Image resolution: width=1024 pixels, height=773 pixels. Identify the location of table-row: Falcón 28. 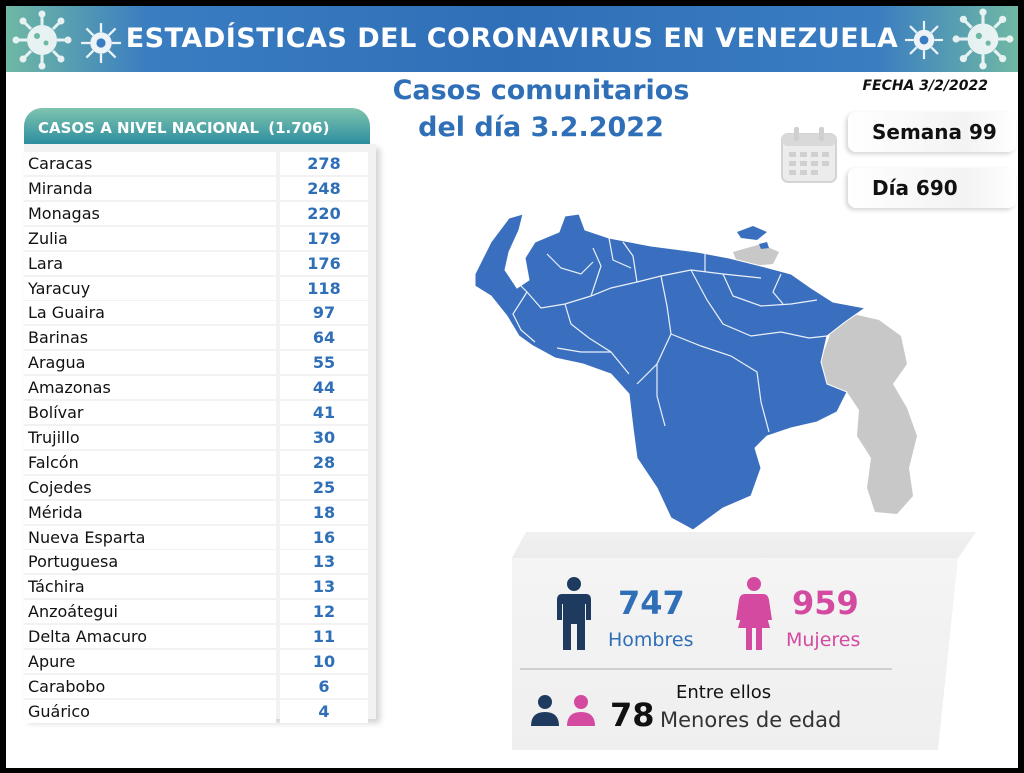
(197, 462).